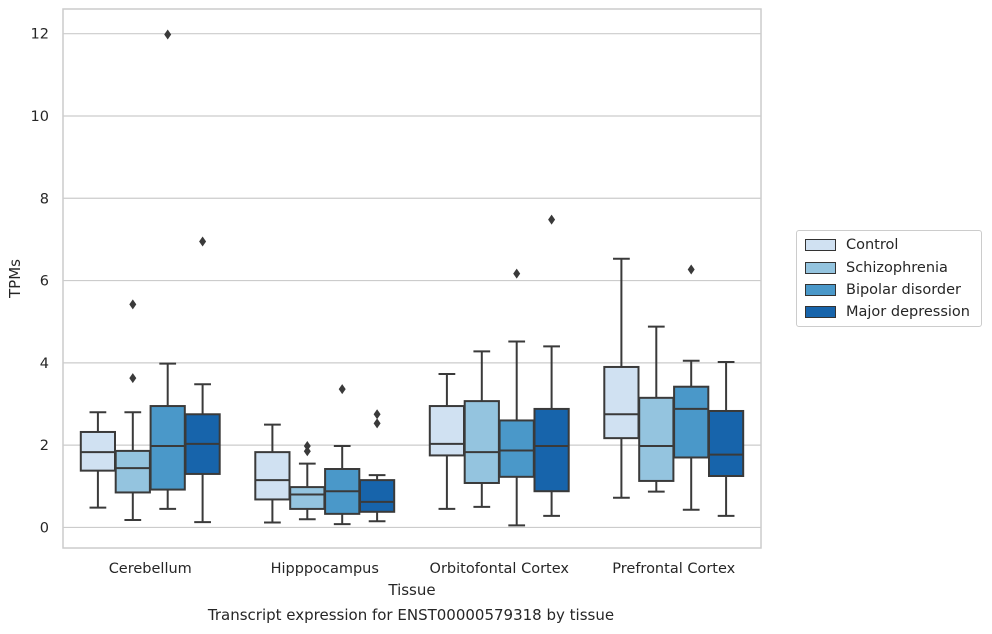  I want to click on y-tick-label: 8, so click(44, 199).